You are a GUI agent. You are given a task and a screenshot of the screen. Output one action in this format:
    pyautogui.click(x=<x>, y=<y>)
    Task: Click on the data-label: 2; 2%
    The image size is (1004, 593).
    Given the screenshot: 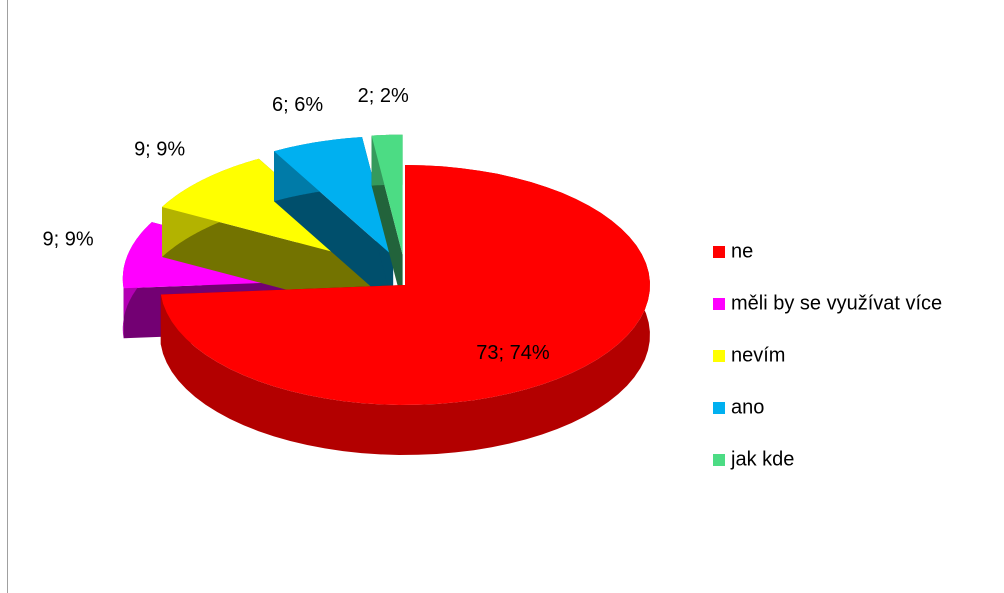 What is the action you would take?
    pyautogui.click(x=383, y=96)
    